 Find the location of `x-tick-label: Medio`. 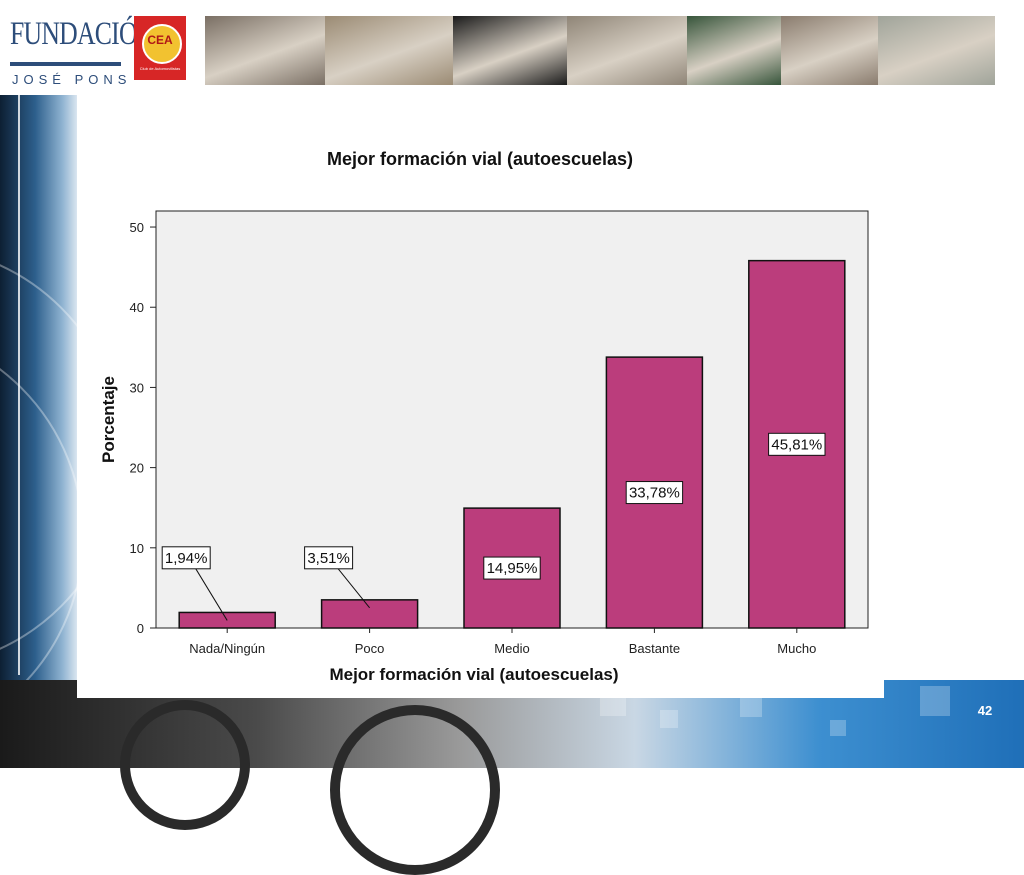

x-tick-label: Medio is located at coordinates (511, 648).